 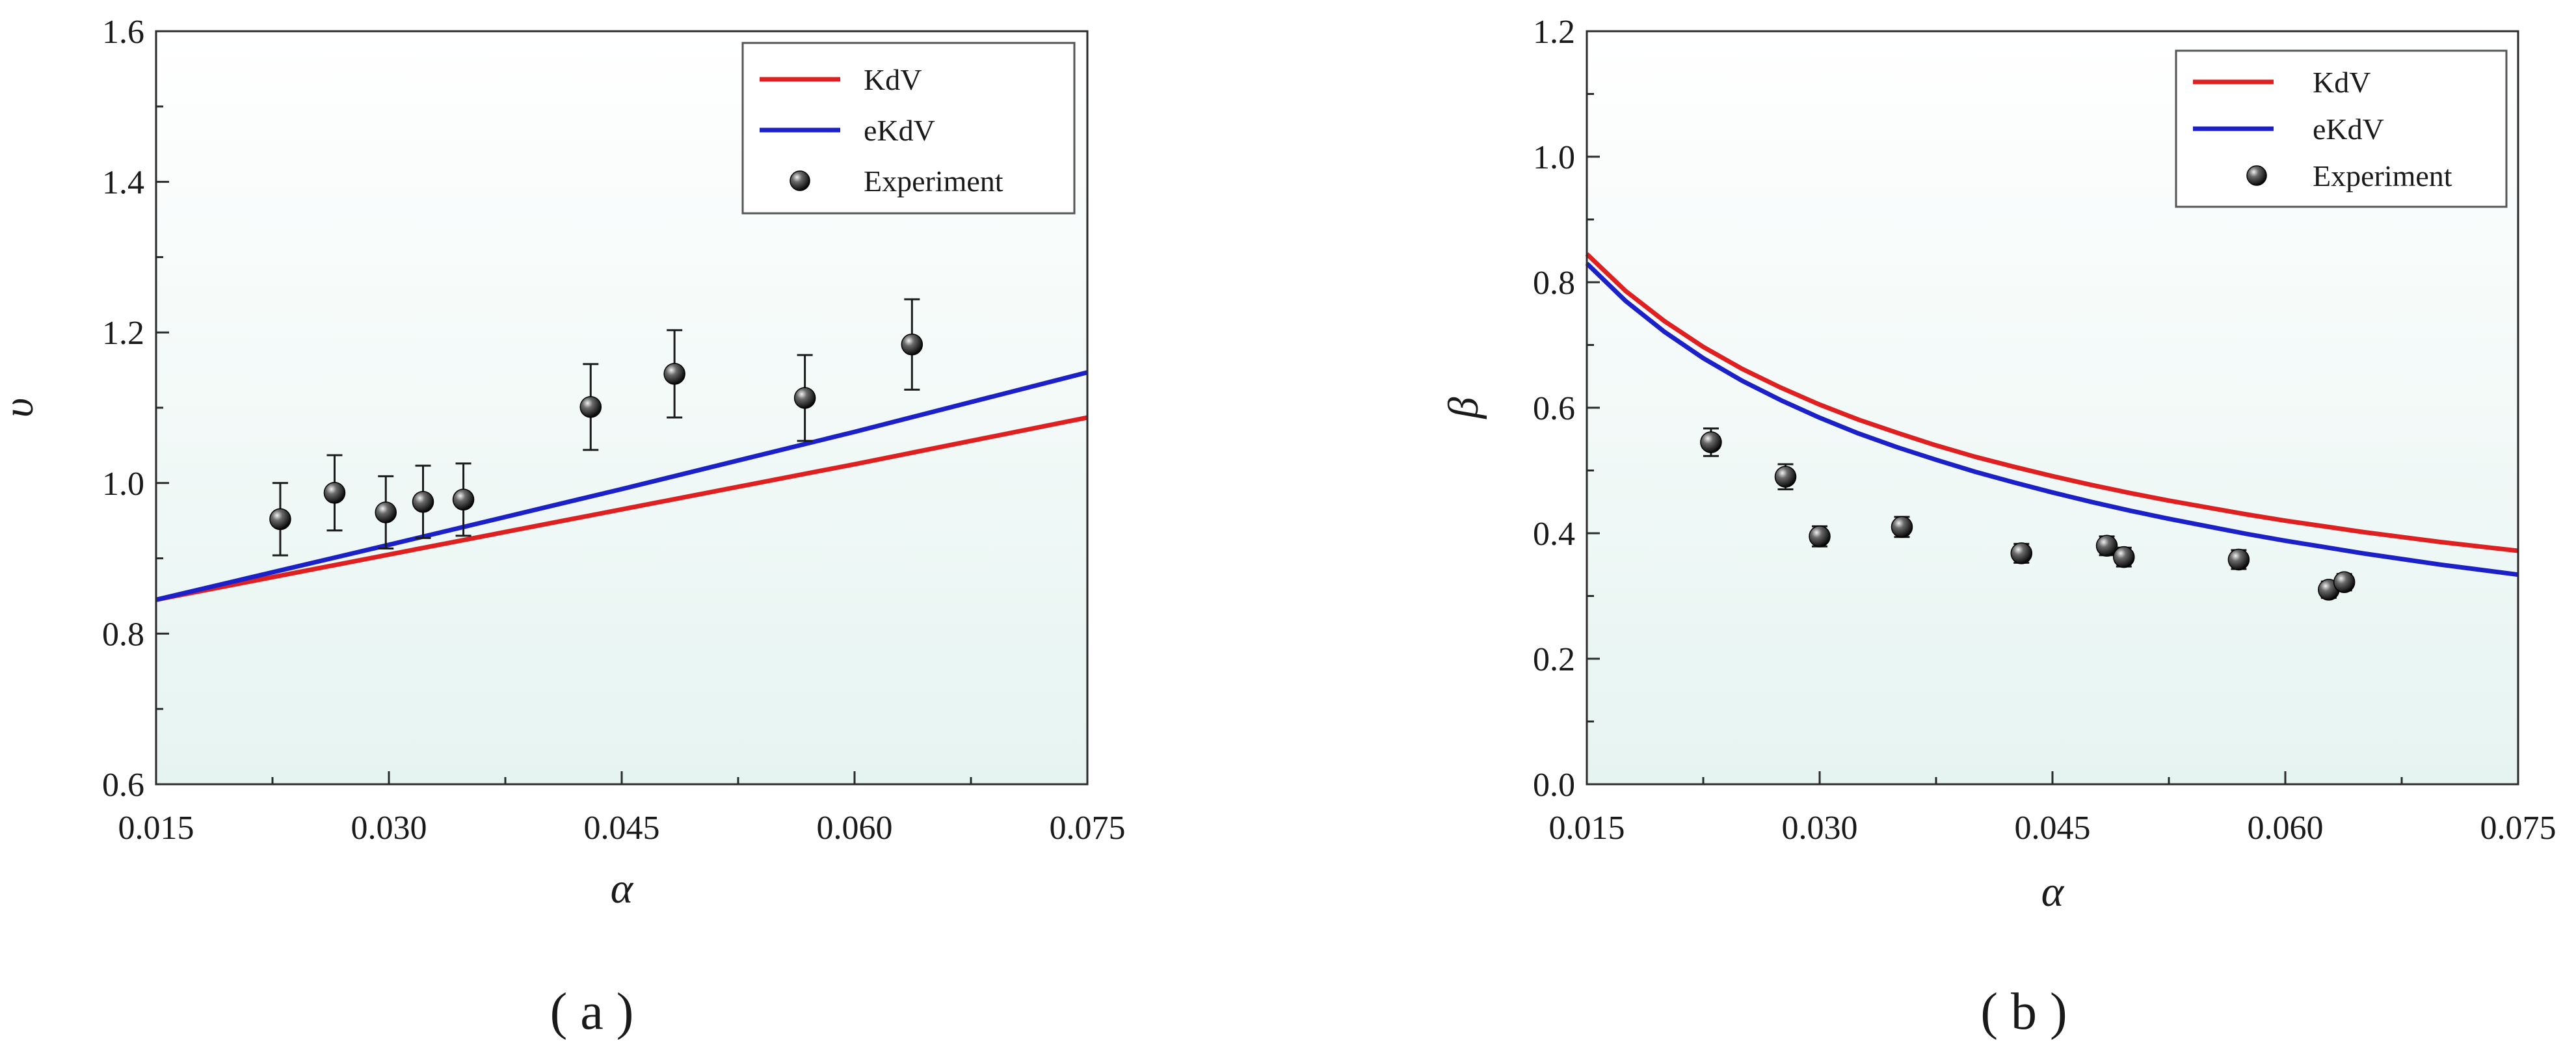 What do you see at coordinates (1464, 408) in the screenshot?
I see `y-axis-title: β` at bounding box center [1464, 408].